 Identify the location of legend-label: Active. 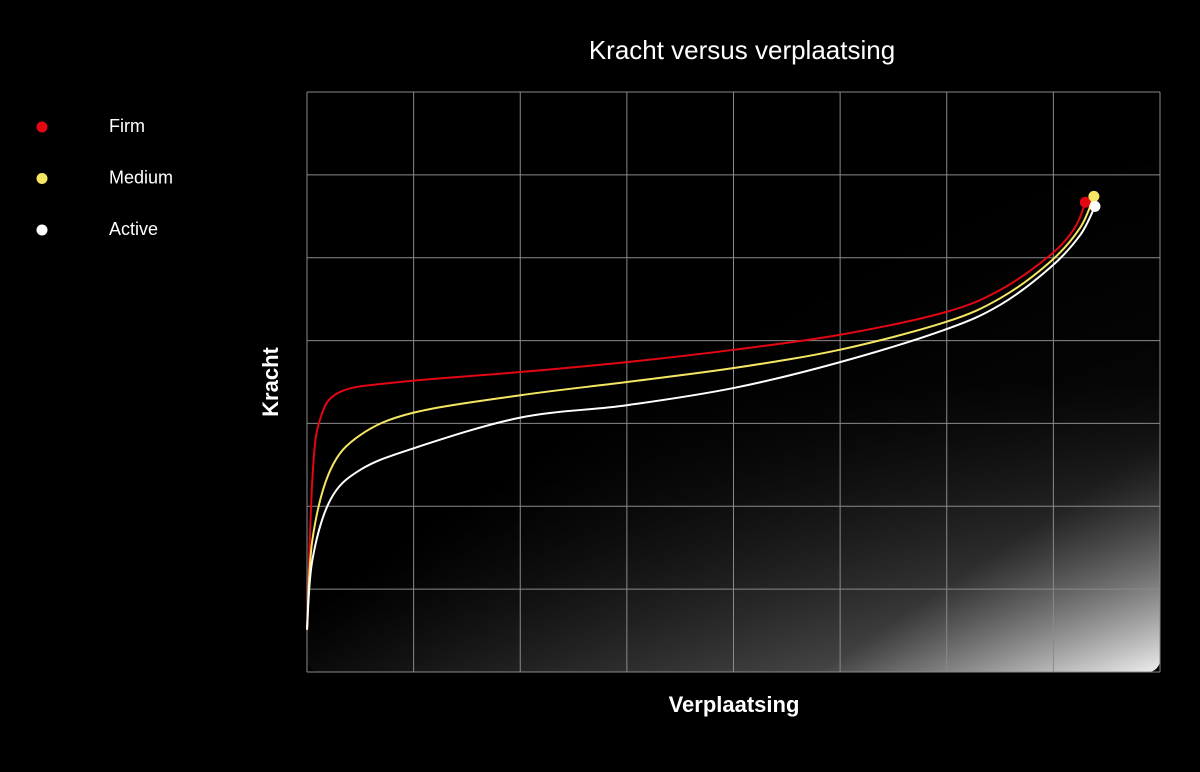
(133, 229).